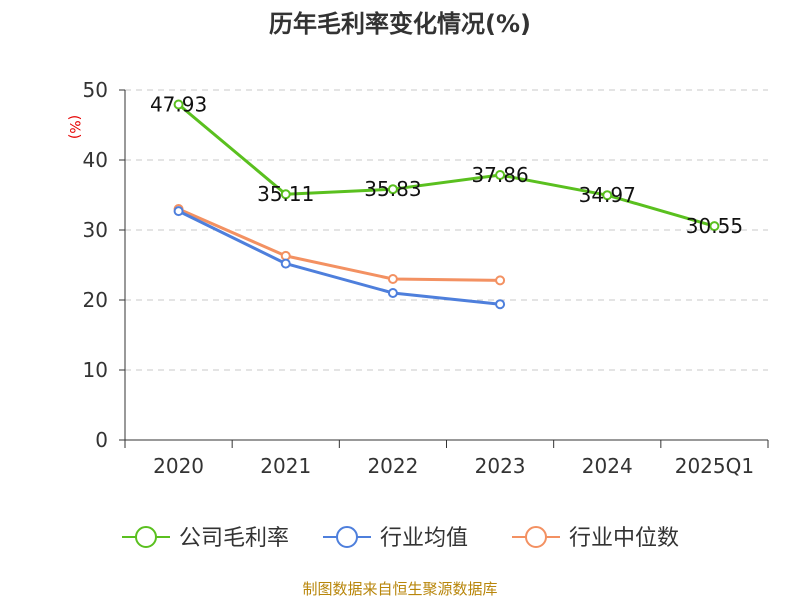 The height and width of the screenshot is (600, 800). What do you see at coordinates (74, 127) in the screenshot?
I see `y-axis-label: (%)` at bounding box center [74, 127].